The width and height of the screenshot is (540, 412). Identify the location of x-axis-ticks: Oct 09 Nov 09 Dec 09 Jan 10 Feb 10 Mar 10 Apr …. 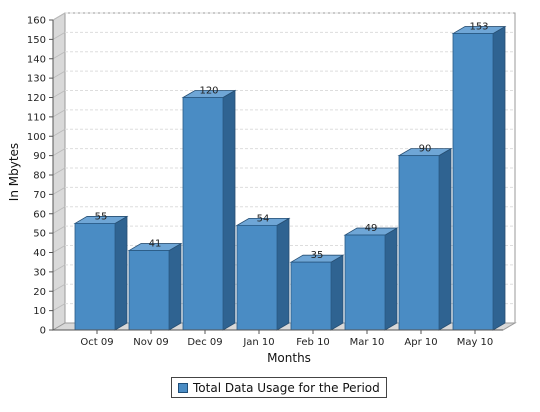
(278, 338).